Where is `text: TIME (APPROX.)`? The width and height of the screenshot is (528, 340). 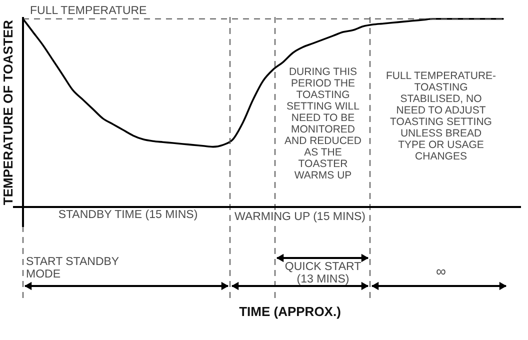 text: TIME (APPROX.) is located at coordinates (290, 311).